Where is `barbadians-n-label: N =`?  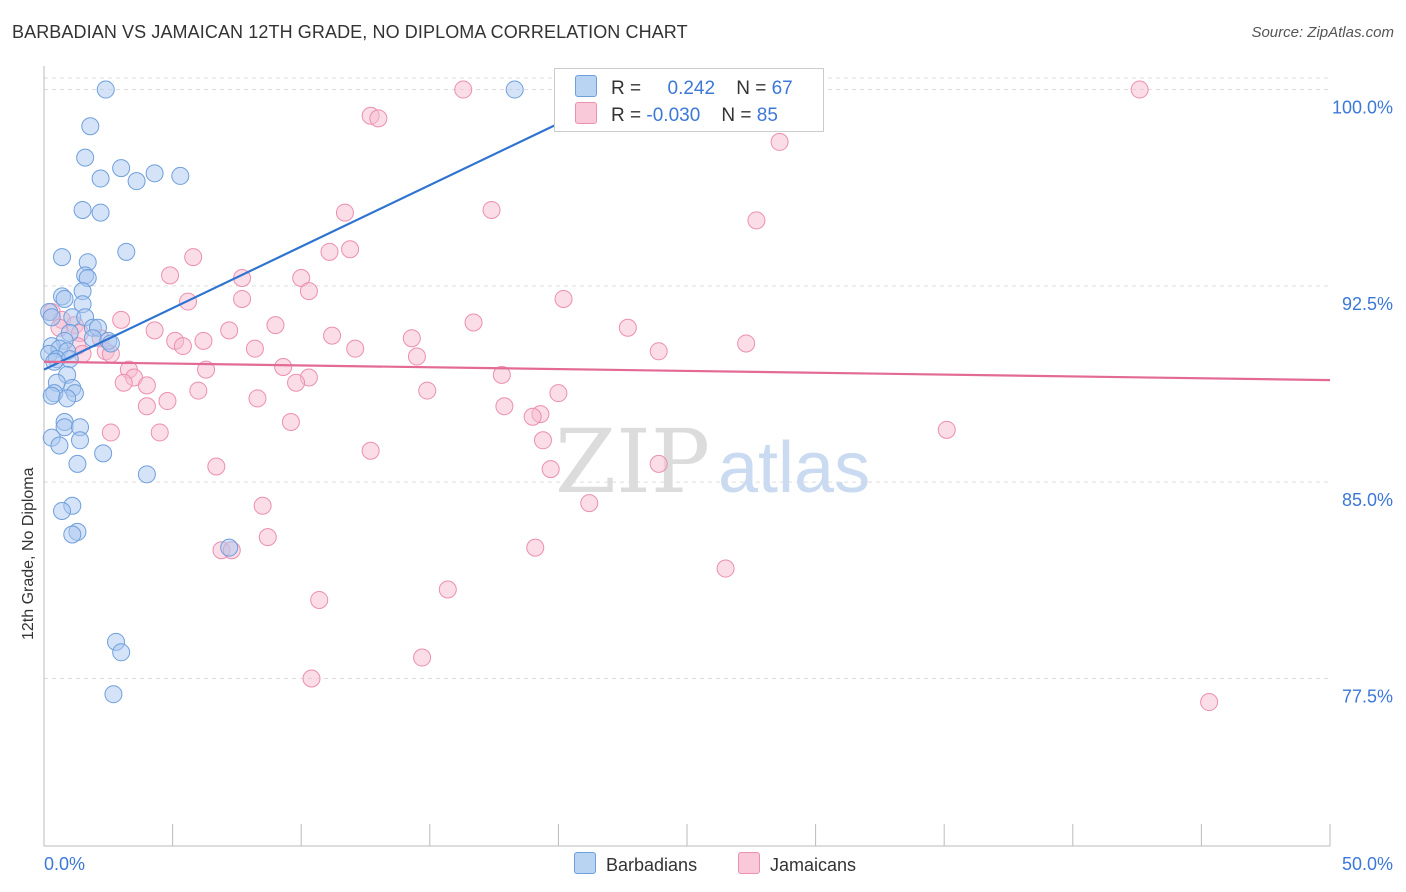 barbadians-n-label: N = is located at coordinates (751, 88).